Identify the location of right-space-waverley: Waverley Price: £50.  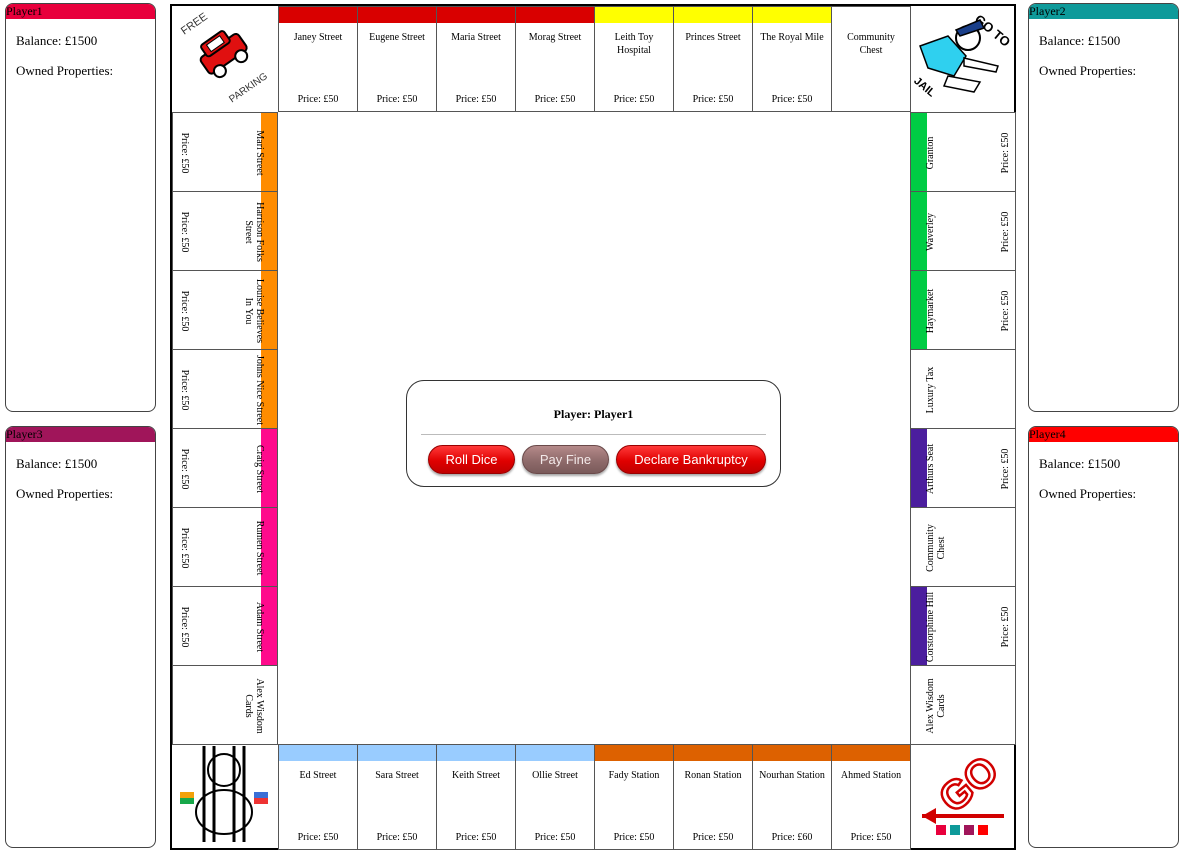
(963, 231).